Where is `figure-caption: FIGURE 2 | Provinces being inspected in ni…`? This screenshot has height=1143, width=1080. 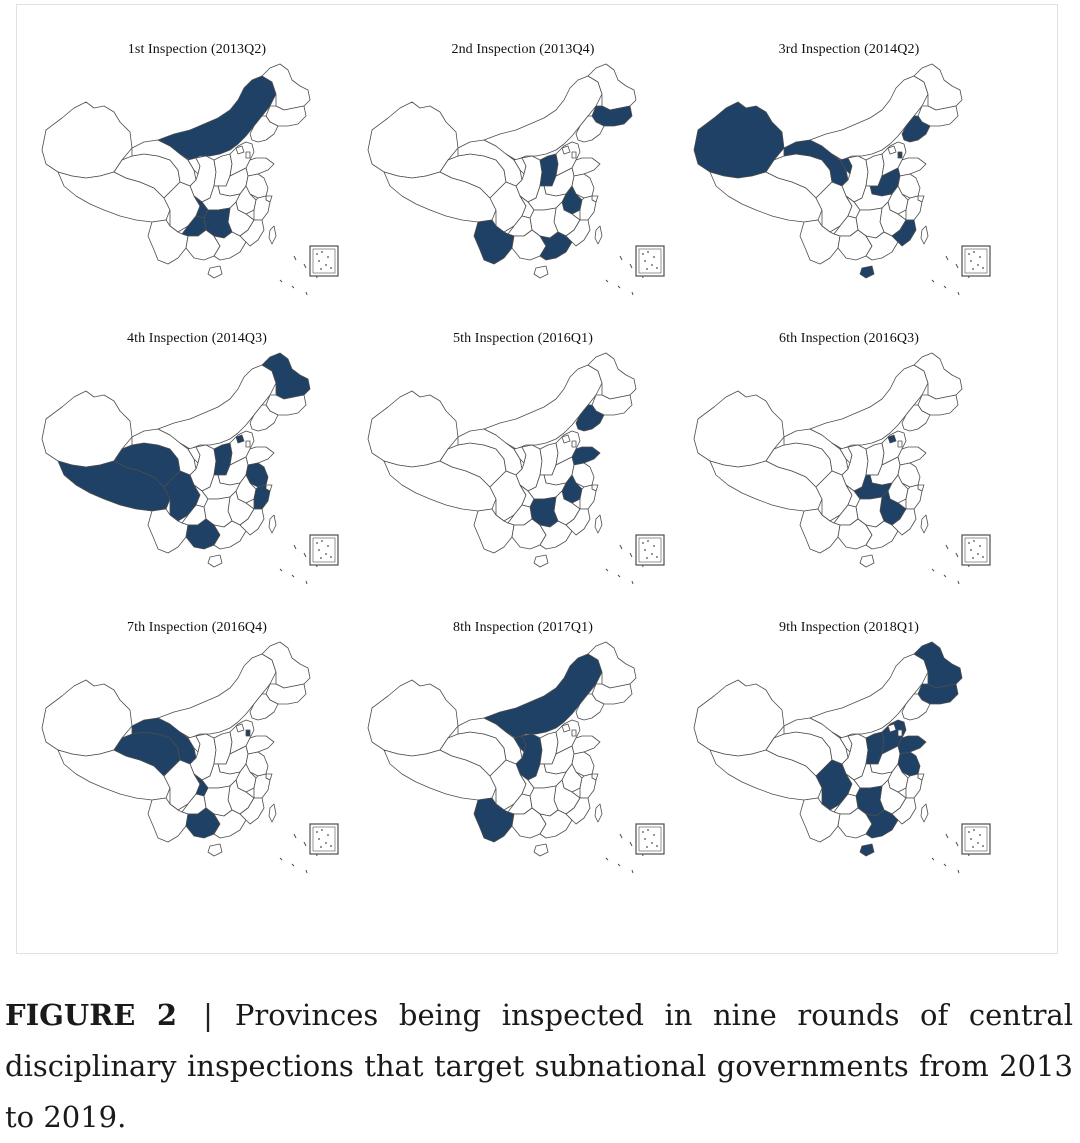
figure-caption: FIGURE 2 | Provinces being inspected in ni… is located at coordinates (539, 1066).